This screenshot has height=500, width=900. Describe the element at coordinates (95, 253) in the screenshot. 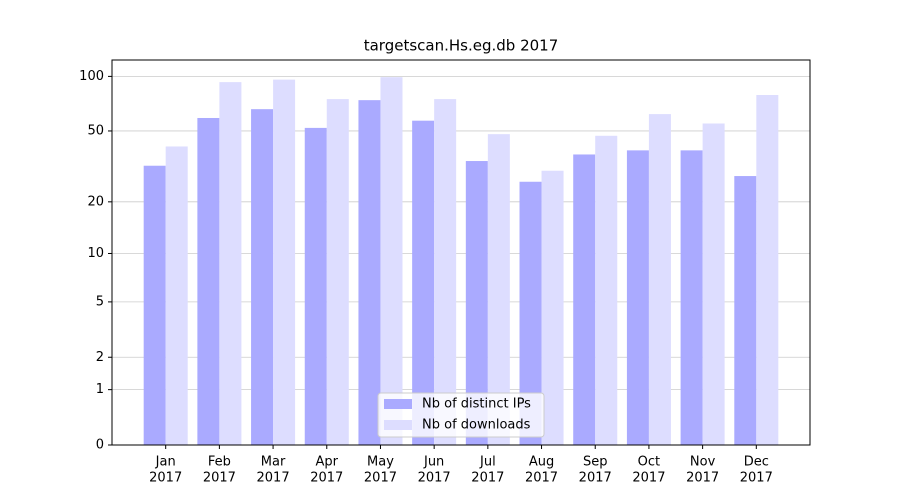

I see `y-tick-label: 10` at that location.